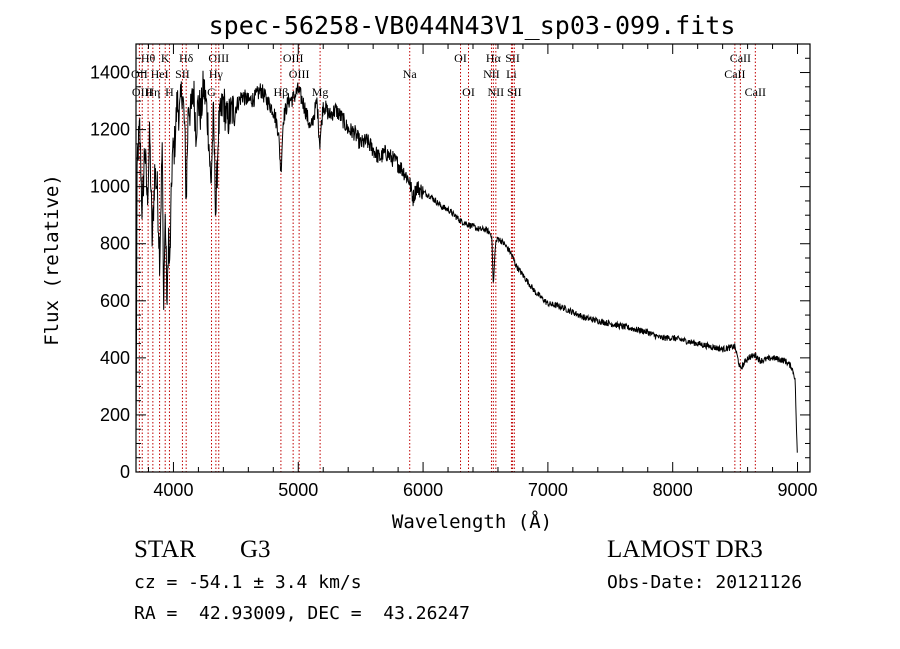 The image size is (900, 649). What do you see at coordinates (110, 187) in the screenshot?
I see `y-tick-label: 1000` at bounding box center [110, 187].